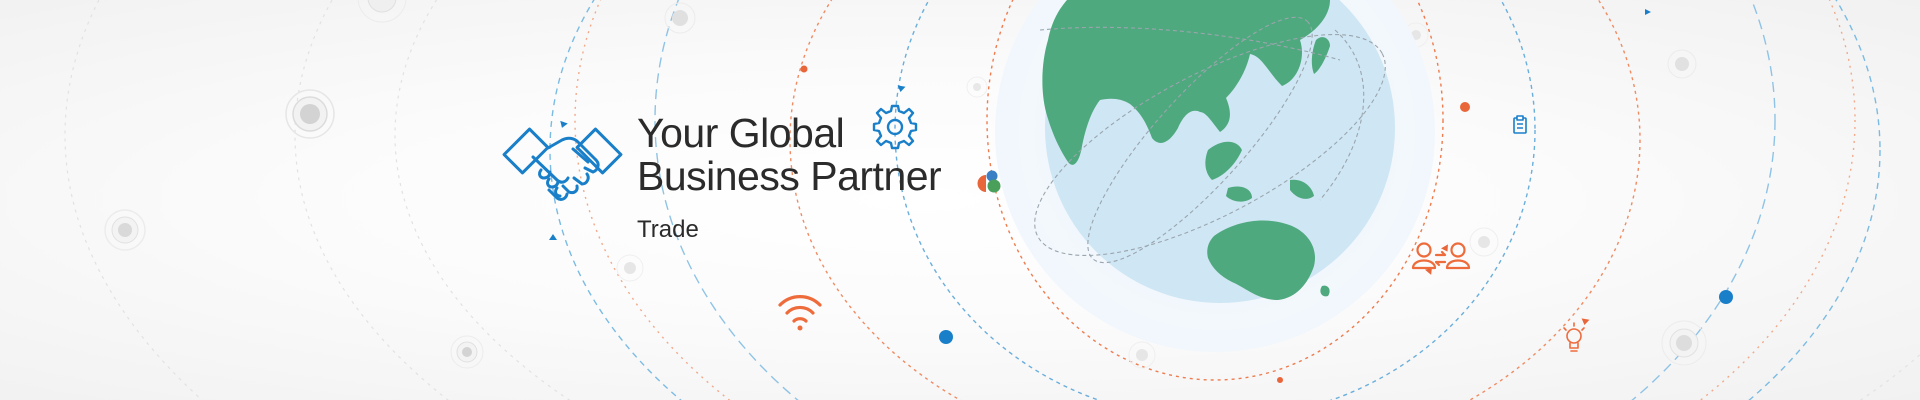 The width and height of the screenshot is (1920, 400). What do you see at coordinates (800, 313) in the screenshot?
I see `wifi-icon` at bounding box center [800, 313].